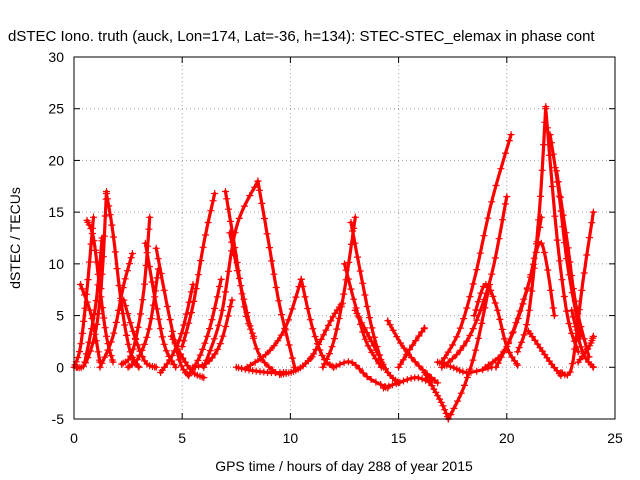 Image resolution: width=640 pixels, height=480 pixels. What do you see at coordinates (56, 57) in the screenshot?
I see `y-tick-label: 30` at bounding box center [56, 57].